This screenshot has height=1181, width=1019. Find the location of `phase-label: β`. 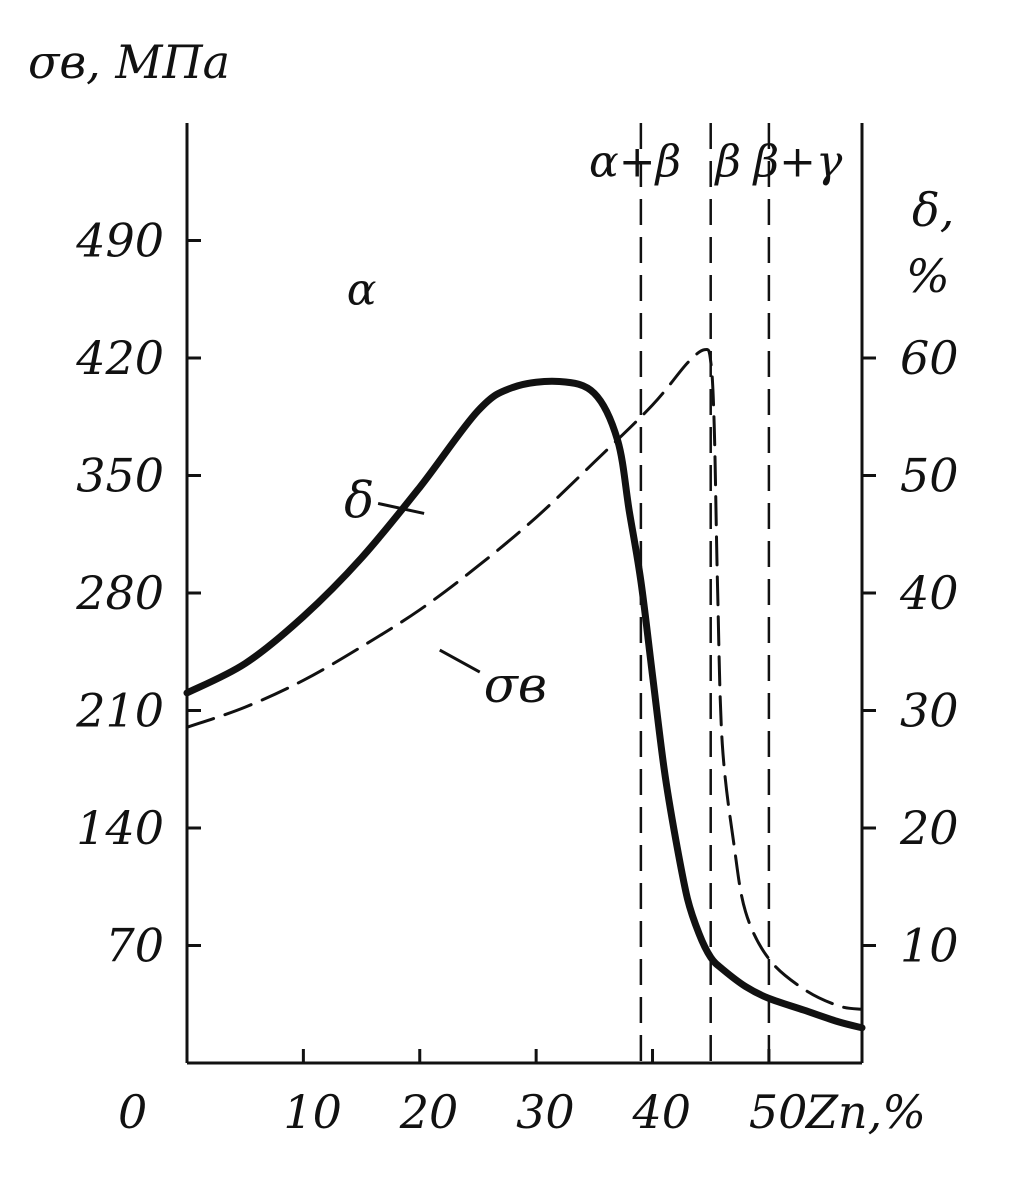

phase-label: β is located at coordinates (726, 162).